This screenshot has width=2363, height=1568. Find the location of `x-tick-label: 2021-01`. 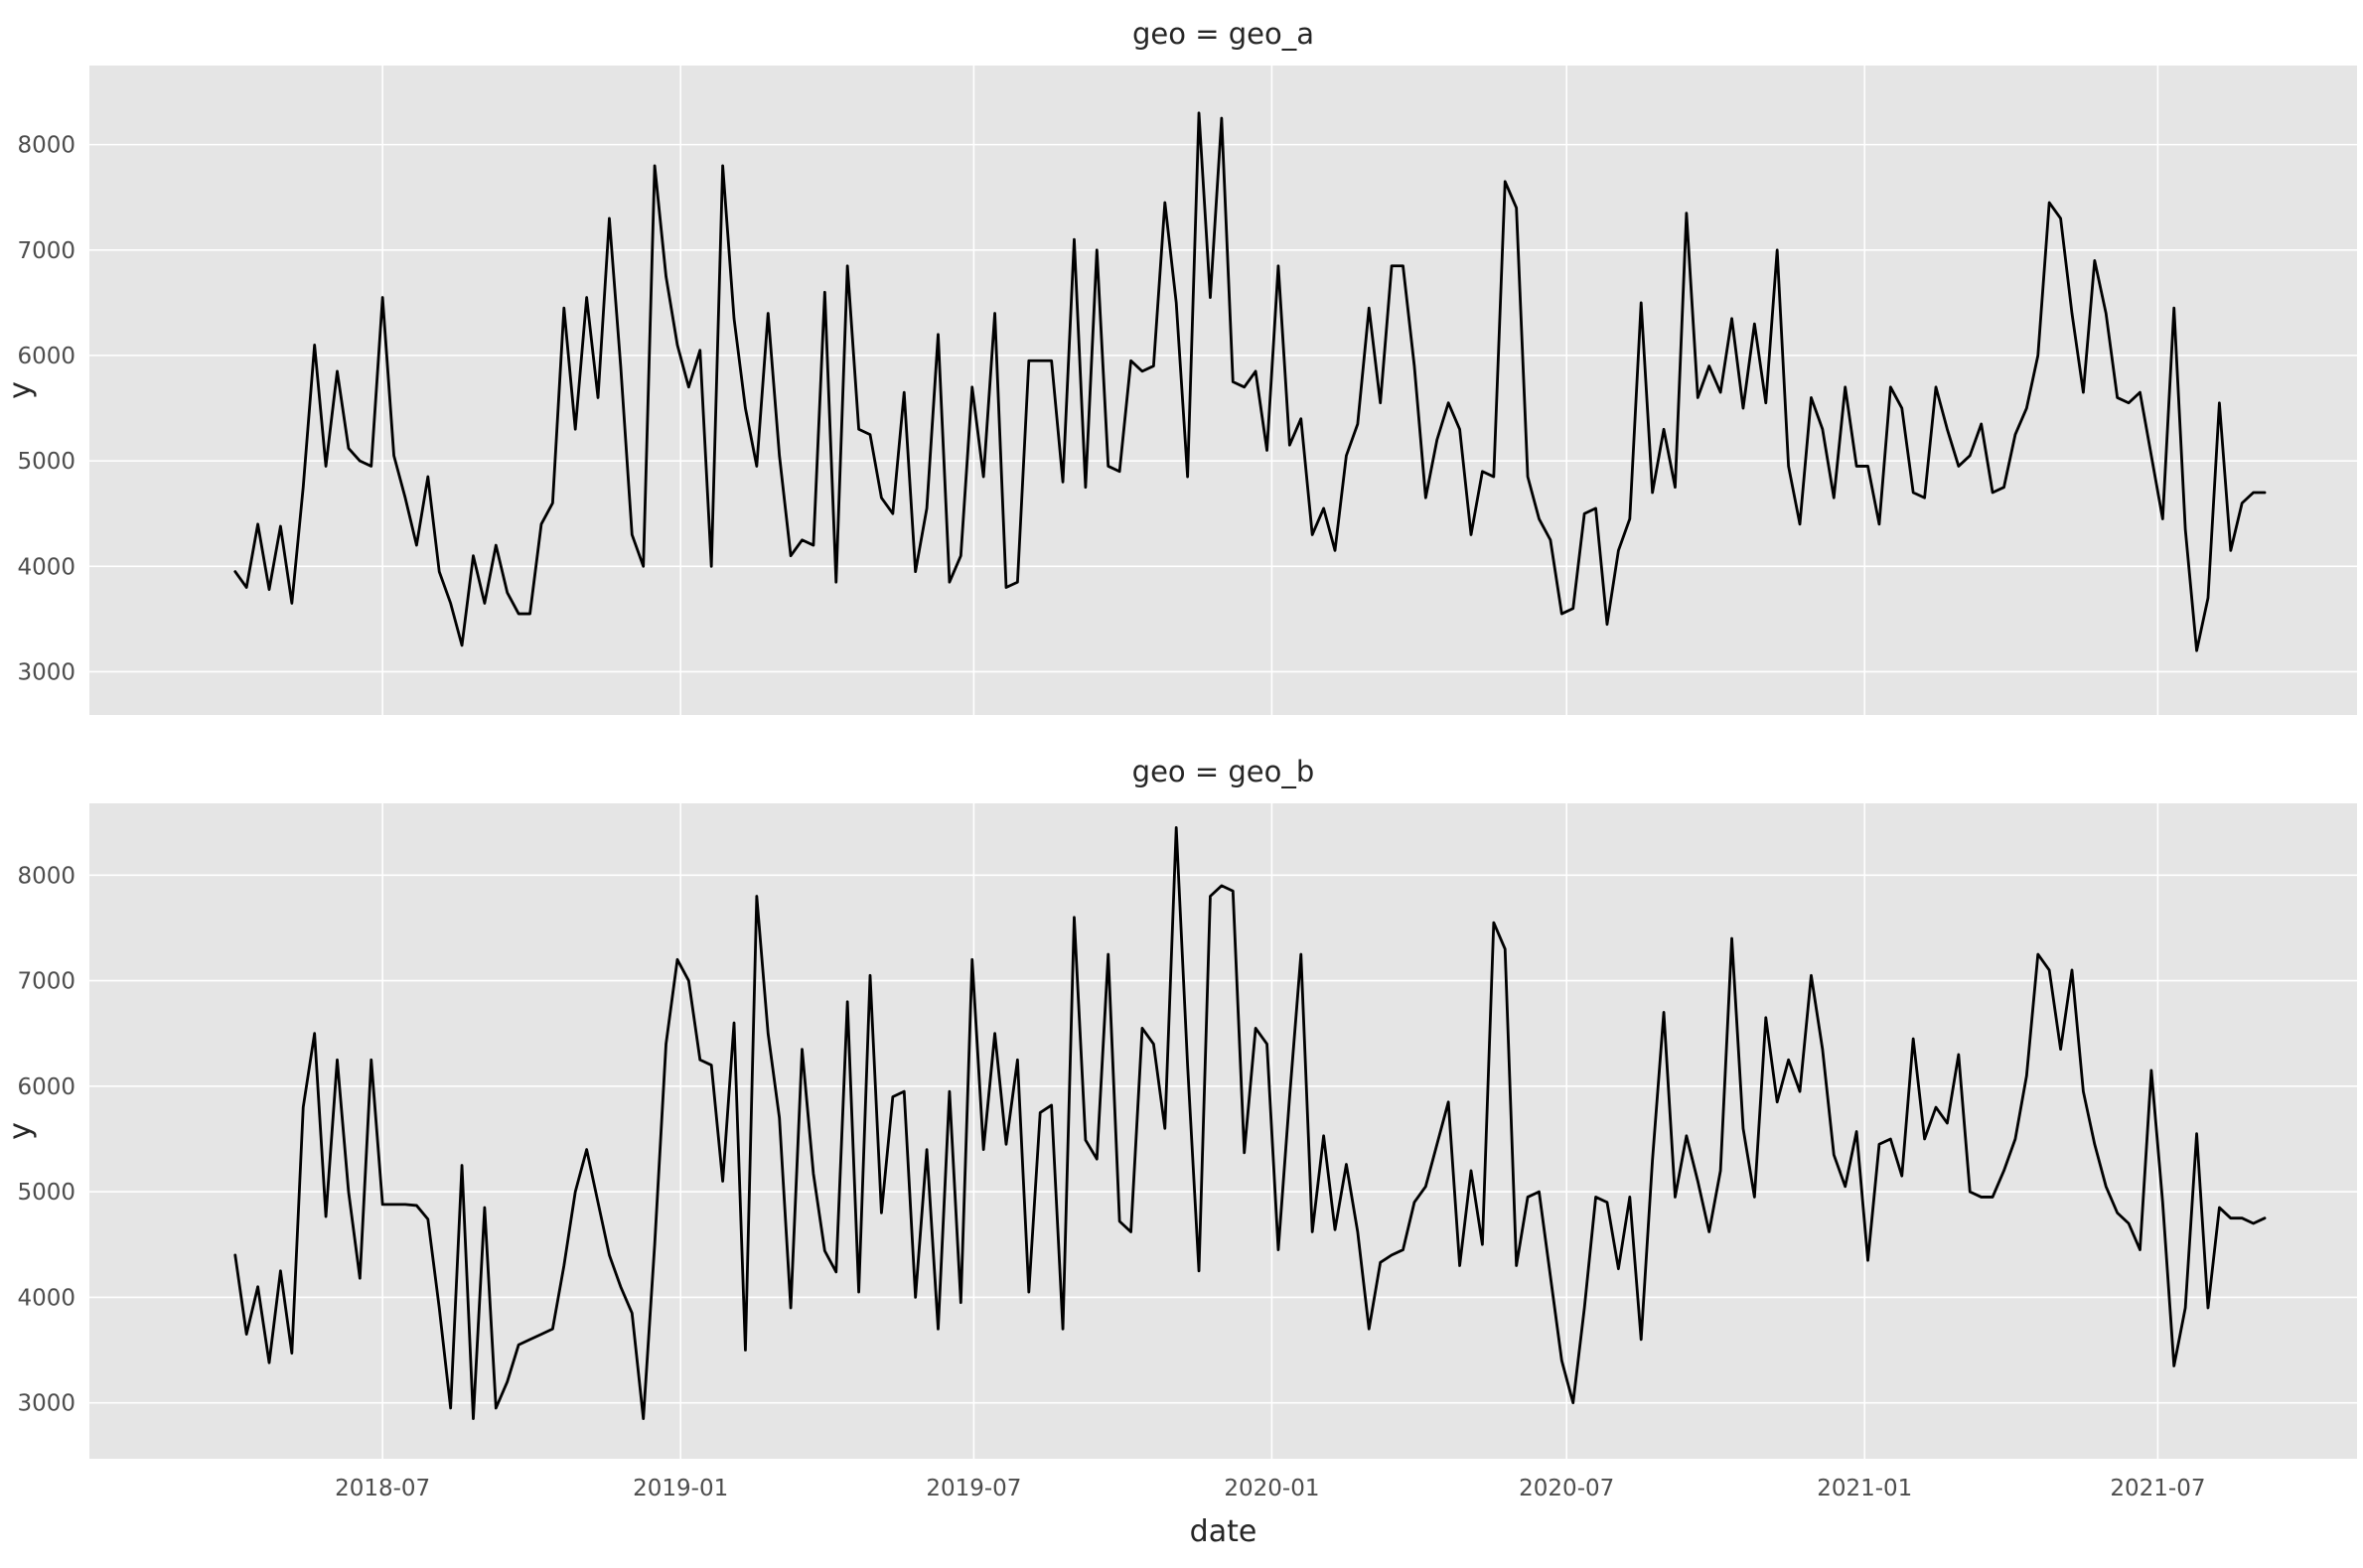

x-tick-label: 2021-01 is located at coordinates (1864, 1488).